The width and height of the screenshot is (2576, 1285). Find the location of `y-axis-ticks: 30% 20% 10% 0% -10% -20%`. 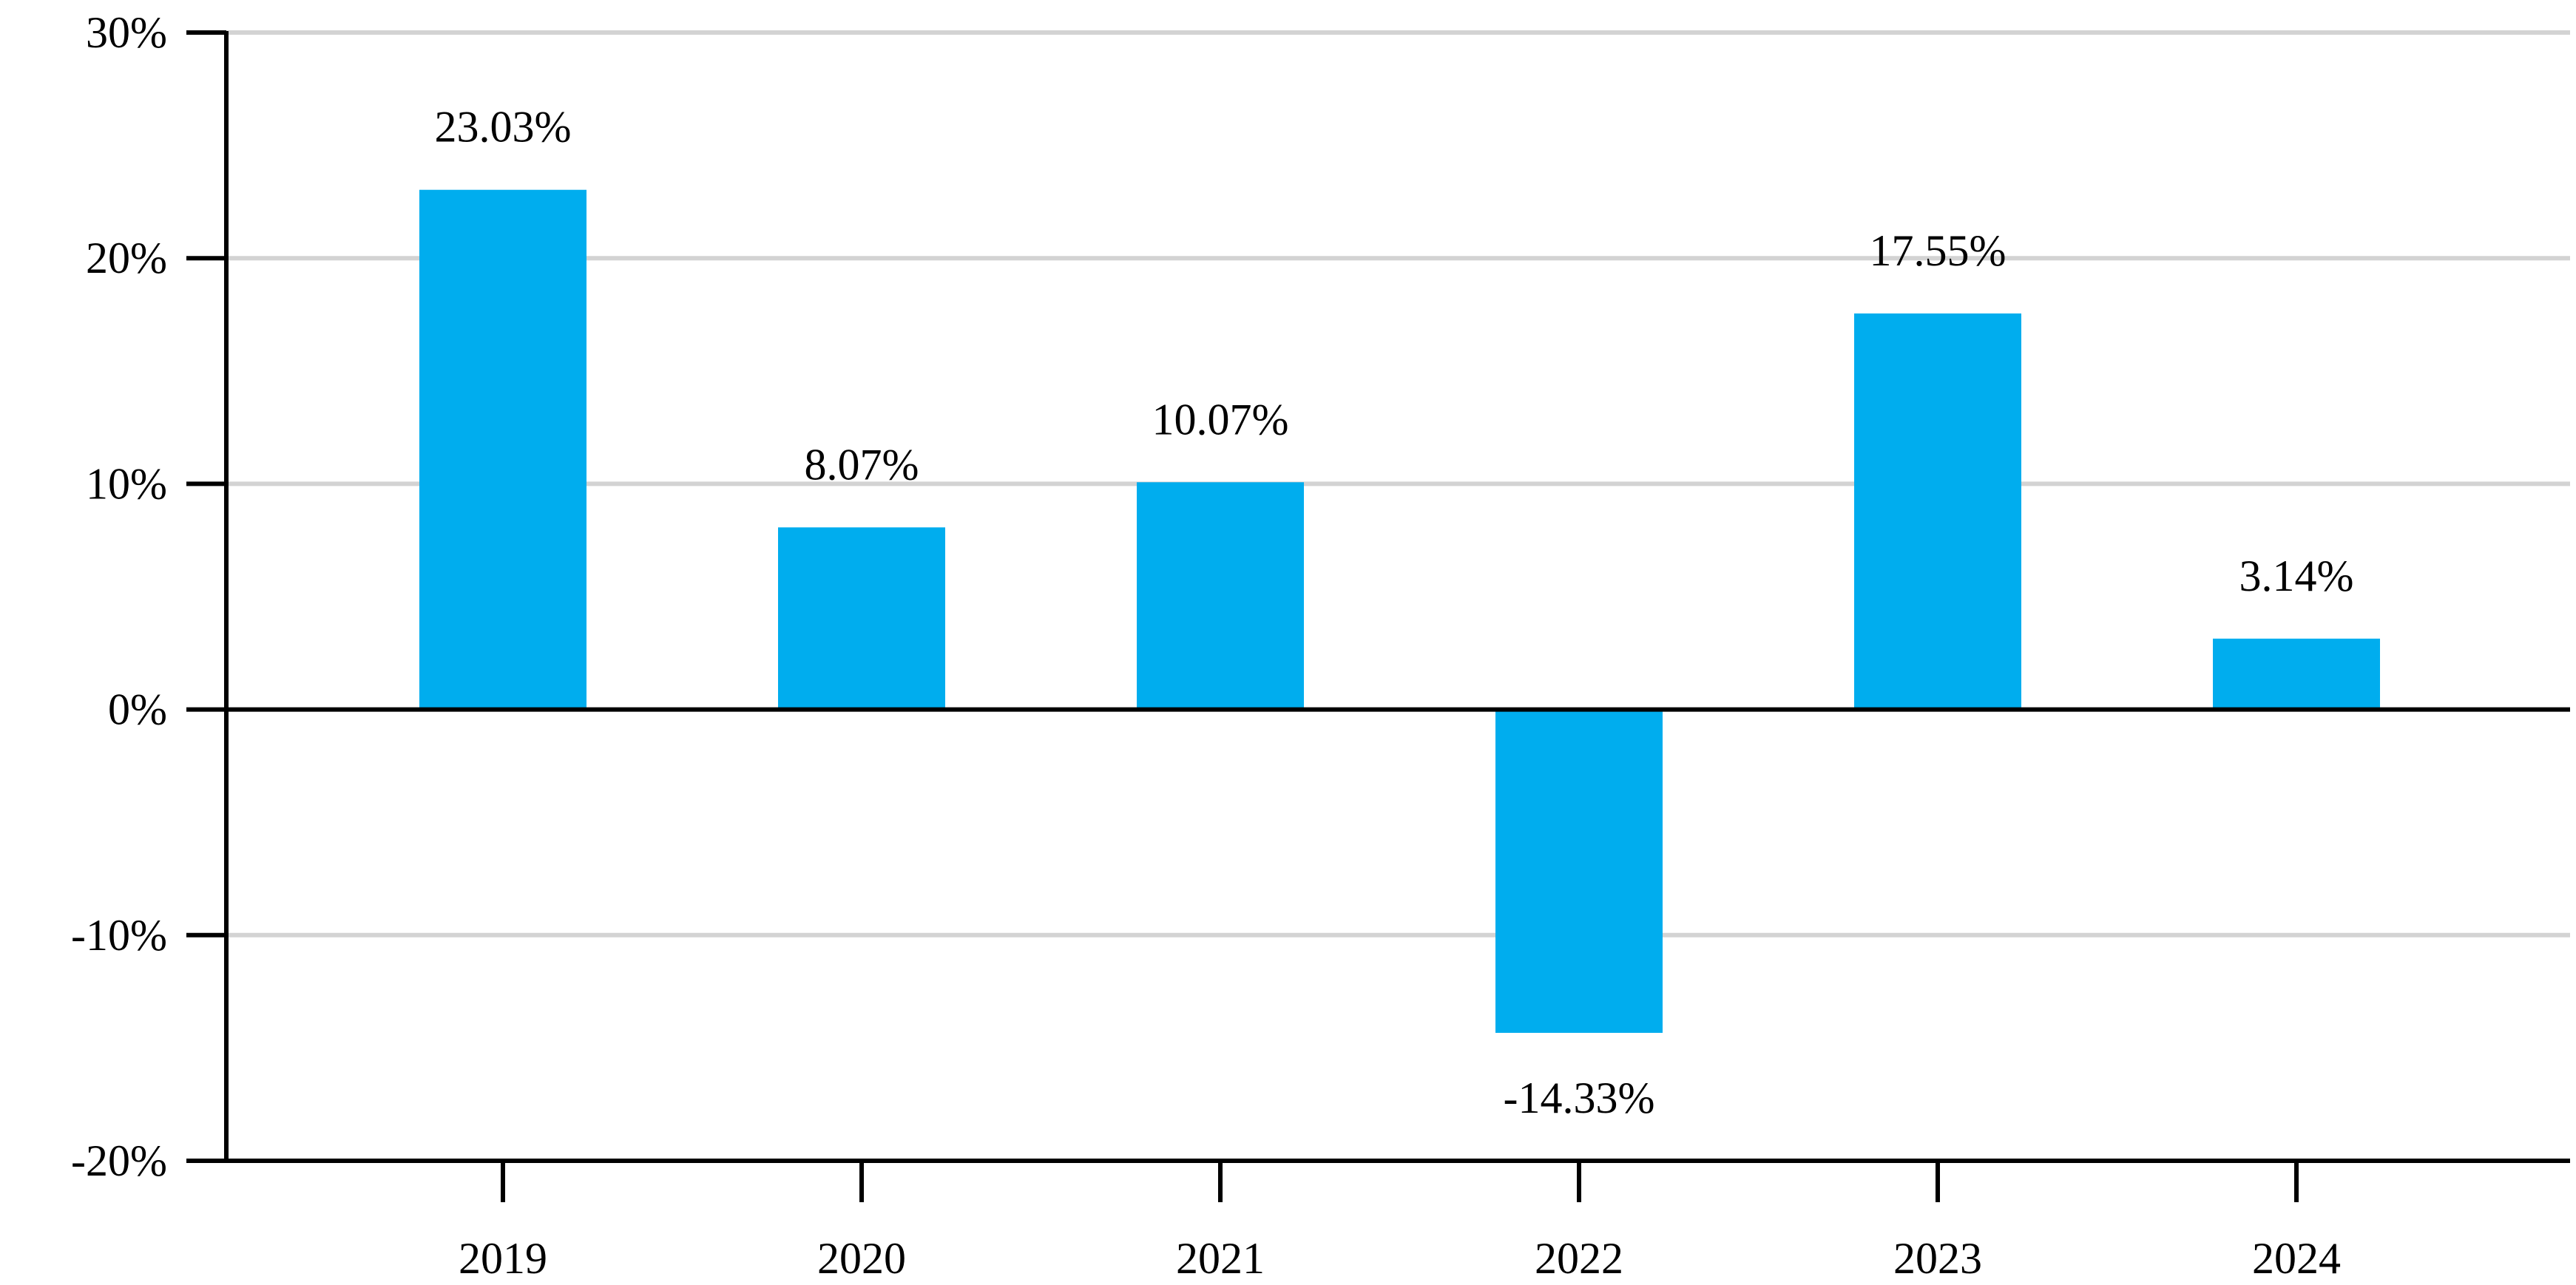

y-axis-ticks: 30% 20% 10% 0% -10% -20% is located at coordinates (148, 596).